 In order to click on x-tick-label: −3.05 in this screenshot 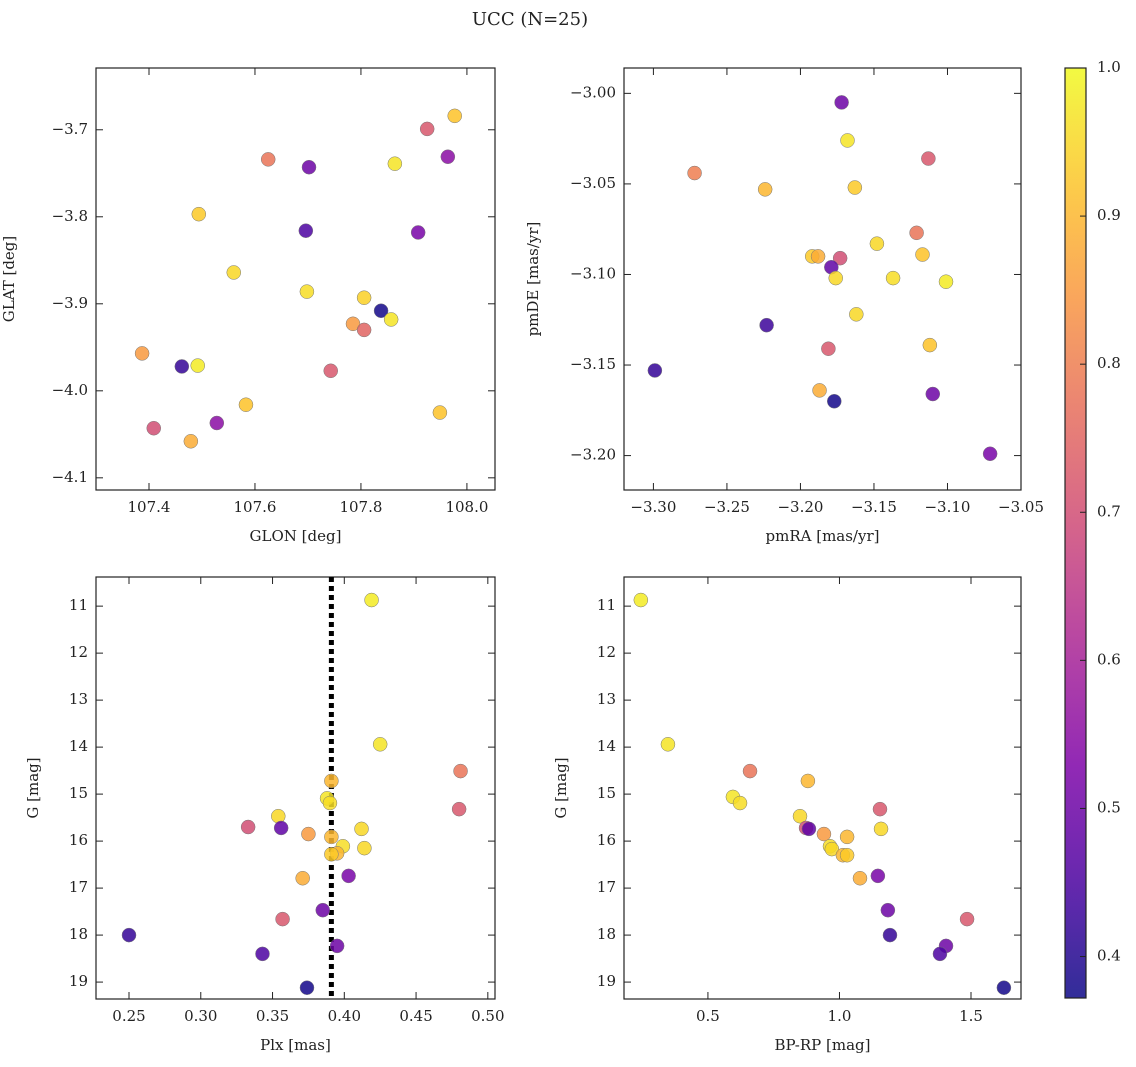, I will do `click(1021, 507)`.